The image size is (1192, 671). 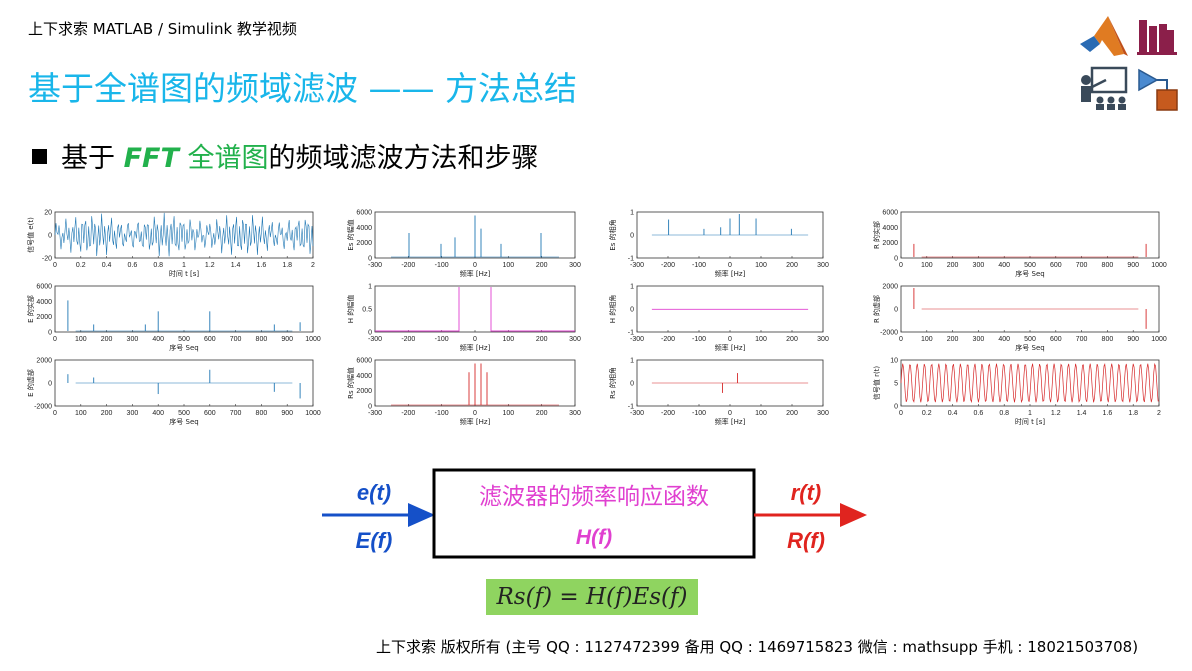 What do you see at coordinates (631, 333) in the screenshot?
I see `y-tick-label: -1` at bounding box center [631, 333].